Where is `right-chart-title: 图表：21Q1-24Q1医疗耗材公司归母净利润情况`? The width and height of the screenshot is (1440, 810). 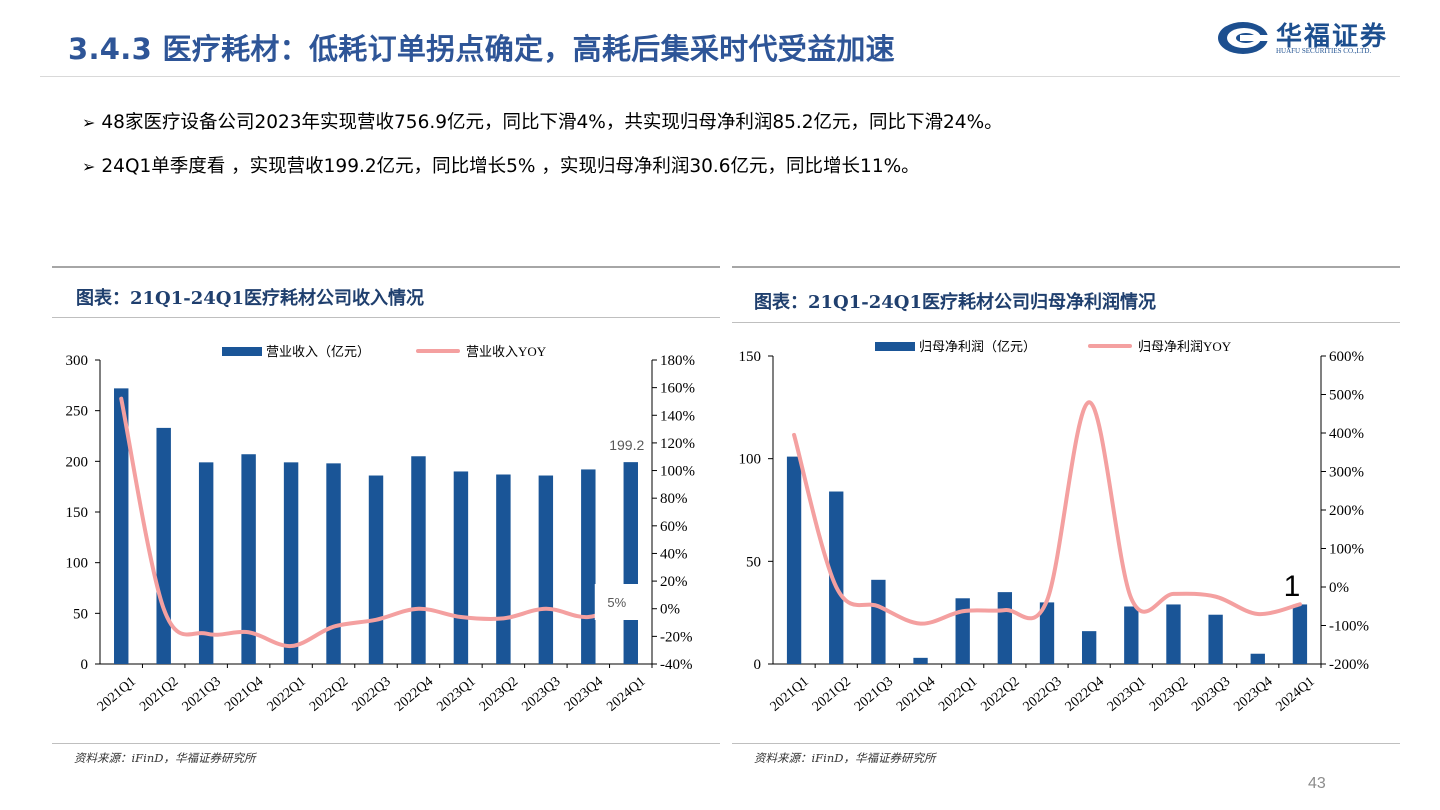
right-chart-title: 图表：21Q1-24Q1医疗耗材公司归母净利润情况 is located at coordinates (955, 302).